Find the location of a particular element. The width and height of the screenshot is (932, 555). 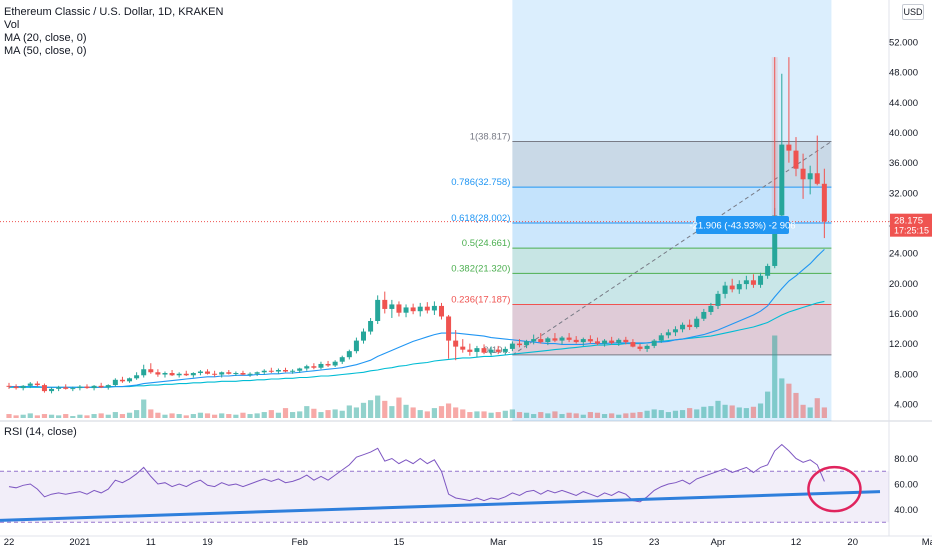

rsi-highlight-circle is located at coordinates (834, 489).